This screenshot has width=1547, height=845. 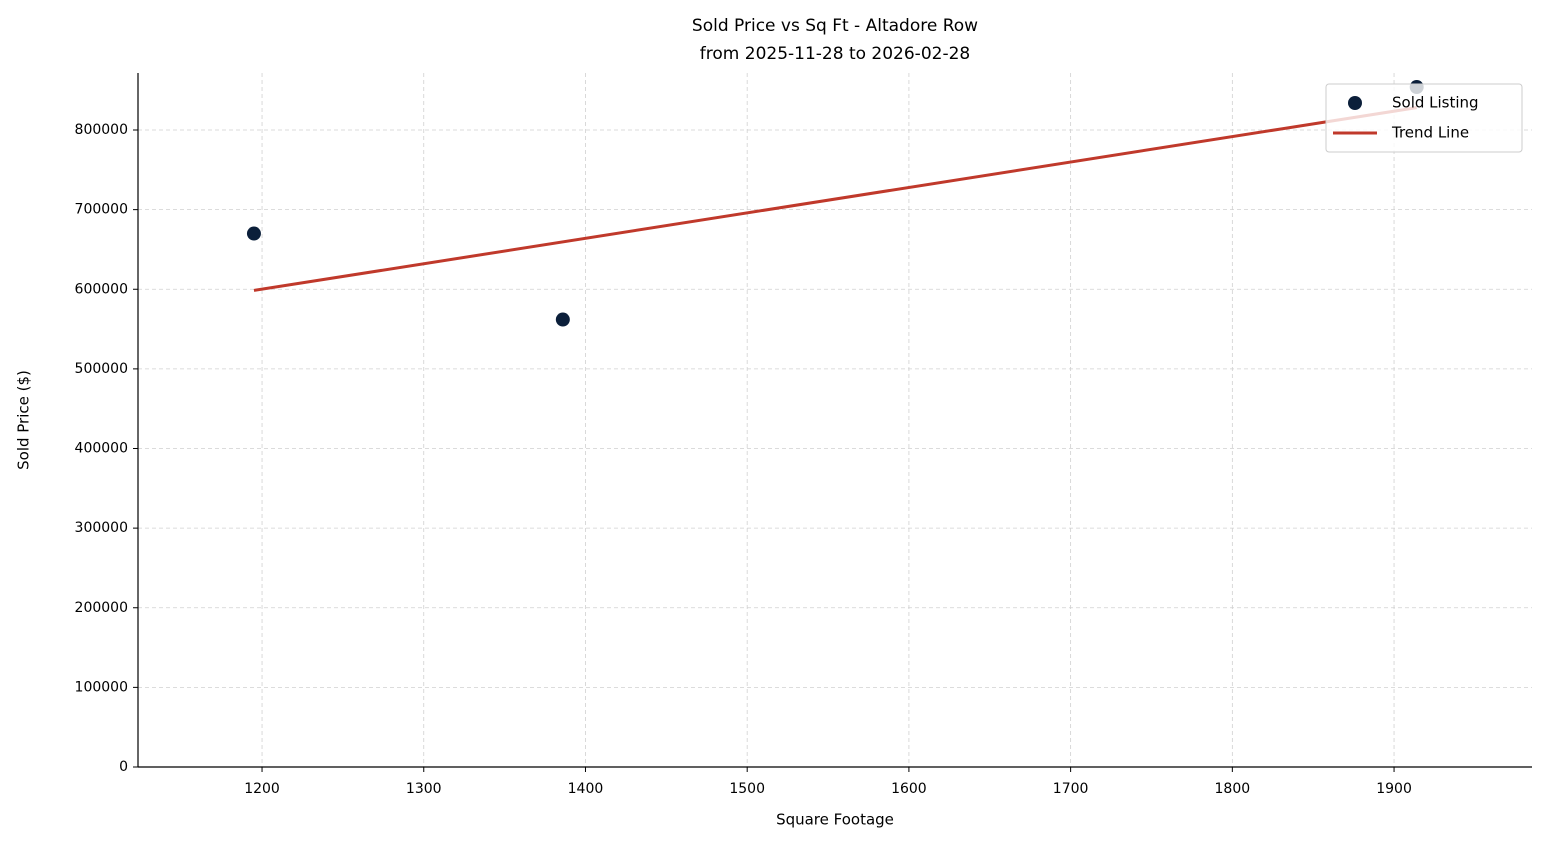 I want to click on y-tick-label: 600000, so click(x=101, y=289).